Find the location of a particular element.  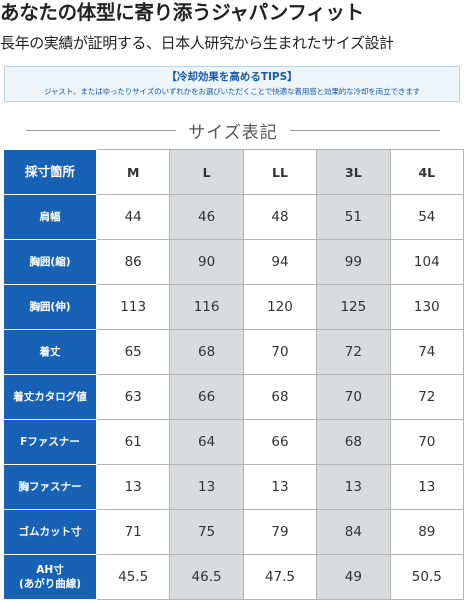

table-row: Fファスナー 61 64 66 68 70 is located at coordinates (234, 442).